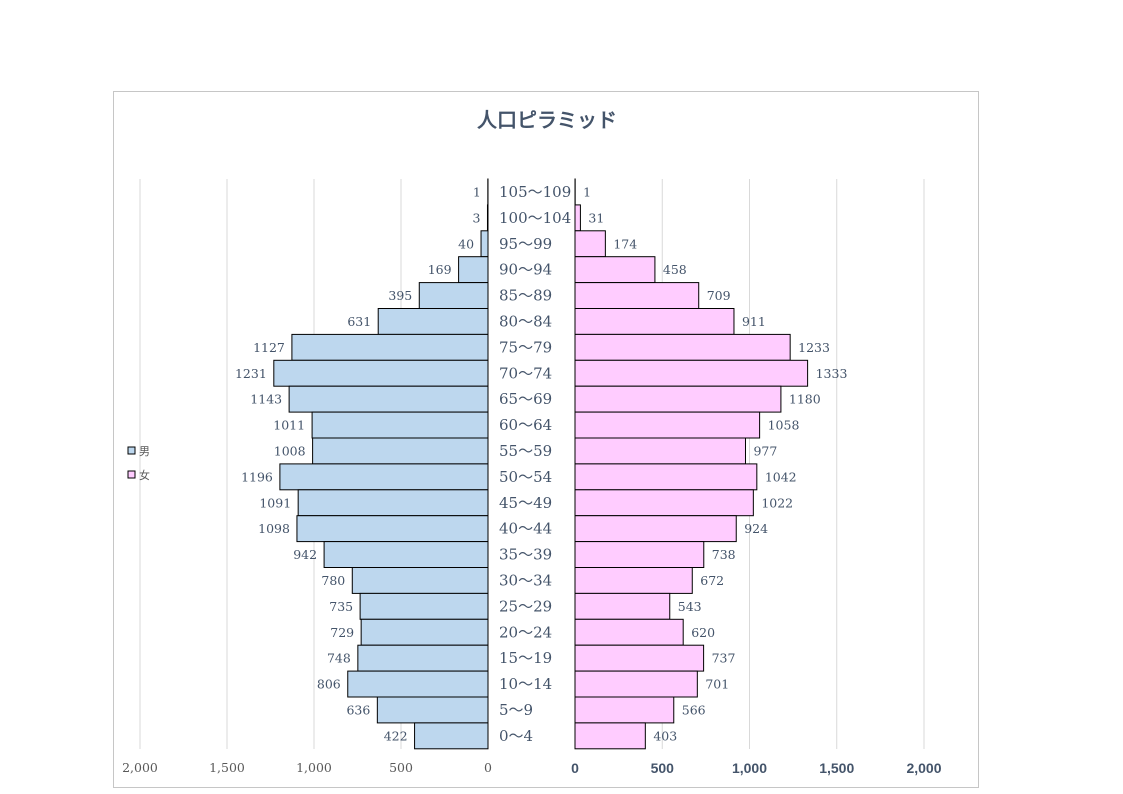 This screenshot has width=1123, height=794. I want to click on data-label-male: 1, so click(477, 191).